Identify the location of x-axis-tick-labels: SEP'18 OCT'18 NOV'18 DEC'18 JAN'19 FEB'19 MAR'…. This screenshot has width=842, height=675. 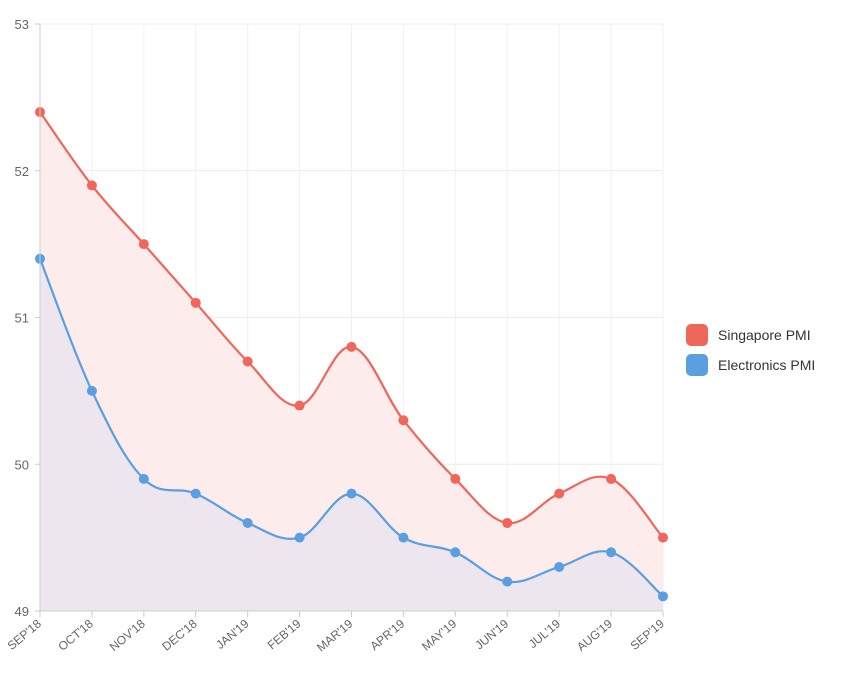
(336, 635).